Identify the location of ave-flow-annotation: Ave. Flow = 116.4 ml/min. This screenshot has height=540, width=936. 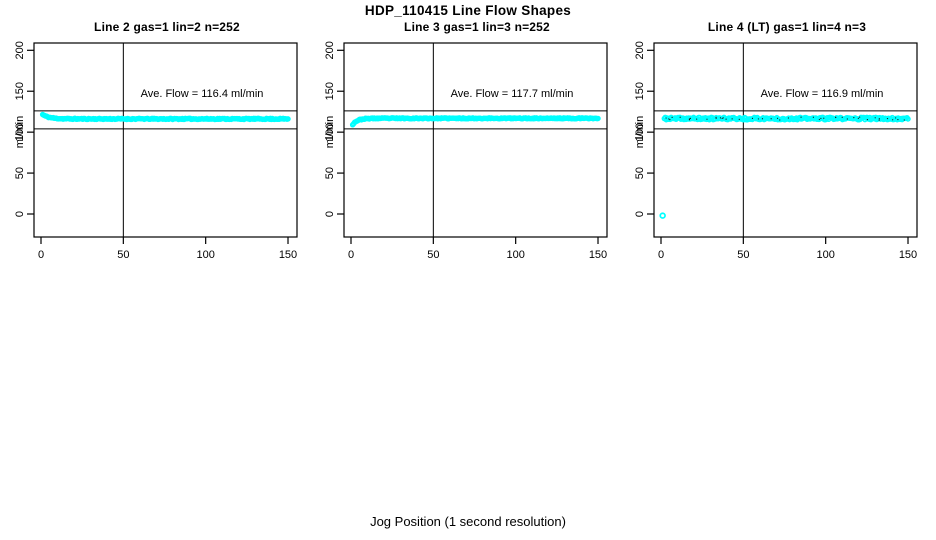
(202, 94).